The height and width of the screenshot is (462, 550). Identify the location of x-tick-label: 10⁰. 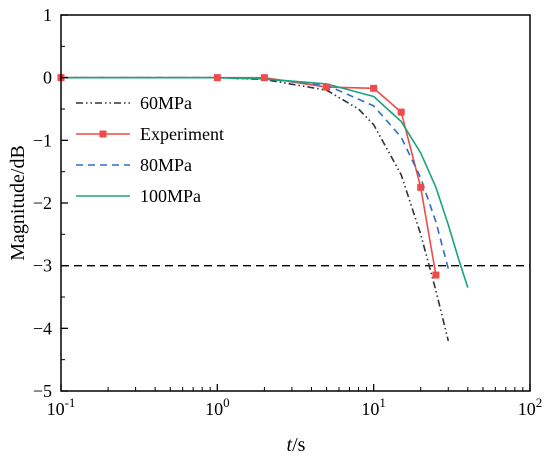
(217, 407).